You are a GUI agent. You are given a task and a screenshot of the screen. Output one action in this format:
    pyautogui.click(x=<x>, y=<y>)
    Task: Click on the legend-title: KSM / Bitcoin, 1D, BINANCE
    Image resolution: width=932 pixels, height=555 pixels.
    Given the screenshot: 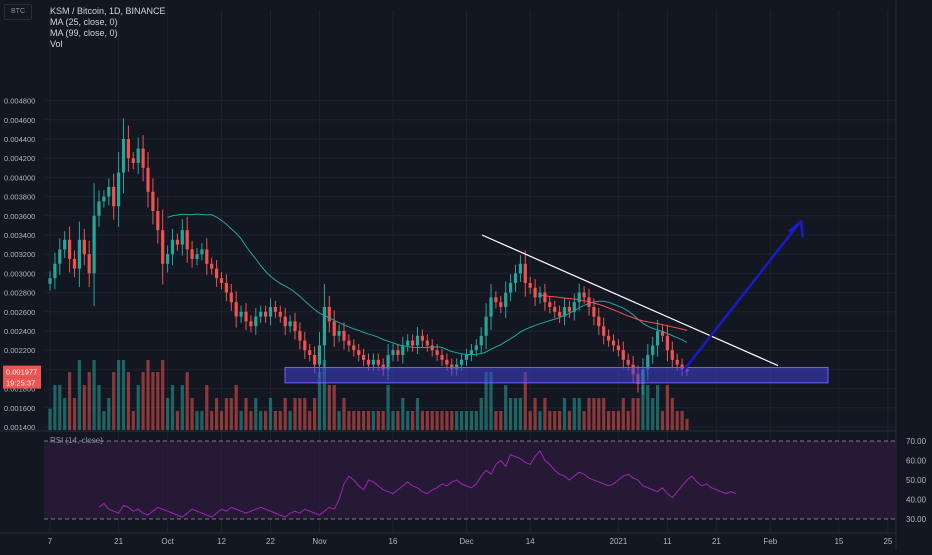 What is the action you would take?
    pyautogui.click(x=108, y=11)
    